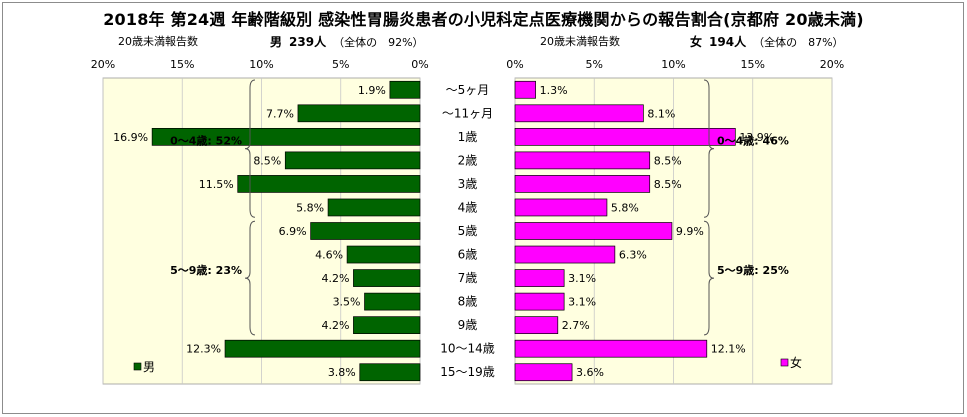  What do you see at coordinates (514, 64) in the screenshot?
I see `female-tick-label: 0%` at bounding box center [514, 64].